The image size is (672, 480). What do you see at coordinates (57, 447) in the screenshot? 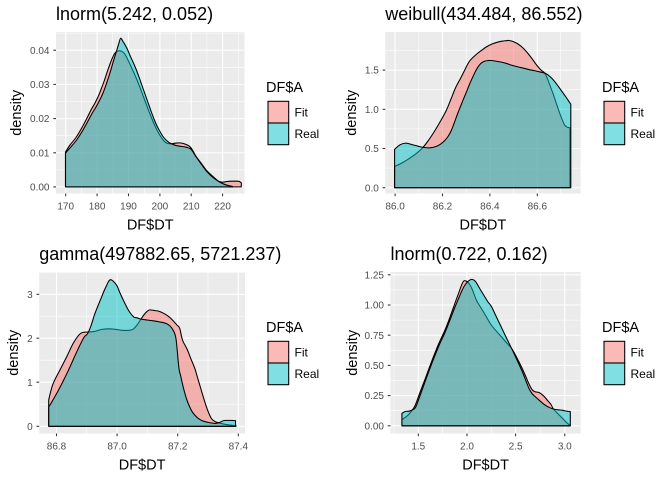
I see `svg-text: 86.8` at bounding box center [57, 447].